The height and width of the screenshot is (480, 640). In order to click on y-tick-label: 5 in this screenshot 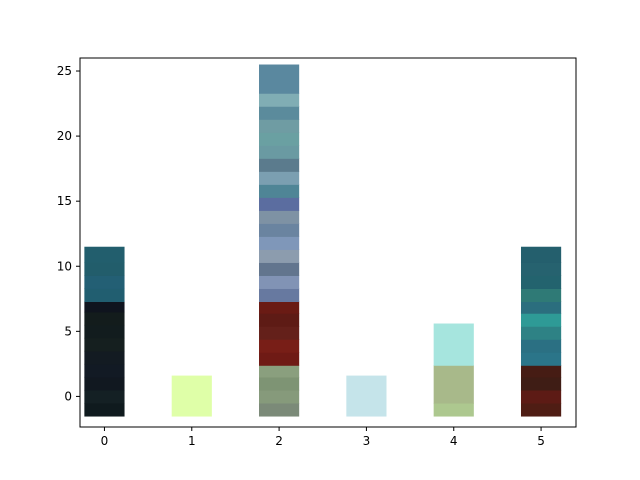, I will do `click(68, 331)`.